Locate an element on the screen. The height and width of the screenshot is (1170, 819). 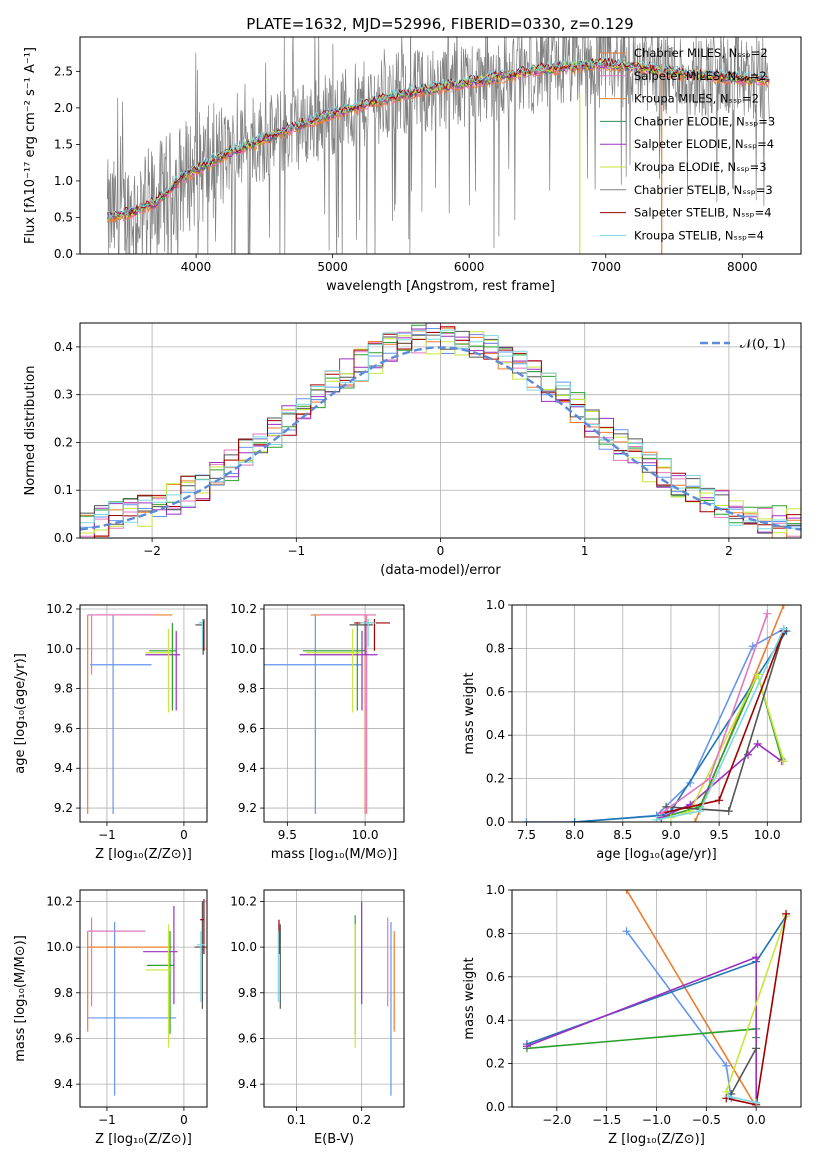
y-tick-label: 9.2 is located at coordinates (63, 808).